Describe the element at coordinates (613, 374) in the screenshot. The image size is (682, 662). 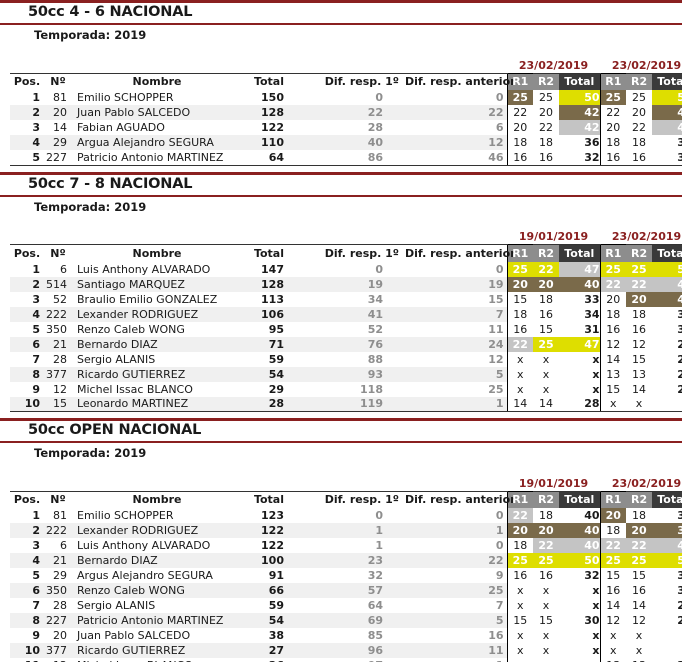
I see `cell-race-r1: 13` at that location.